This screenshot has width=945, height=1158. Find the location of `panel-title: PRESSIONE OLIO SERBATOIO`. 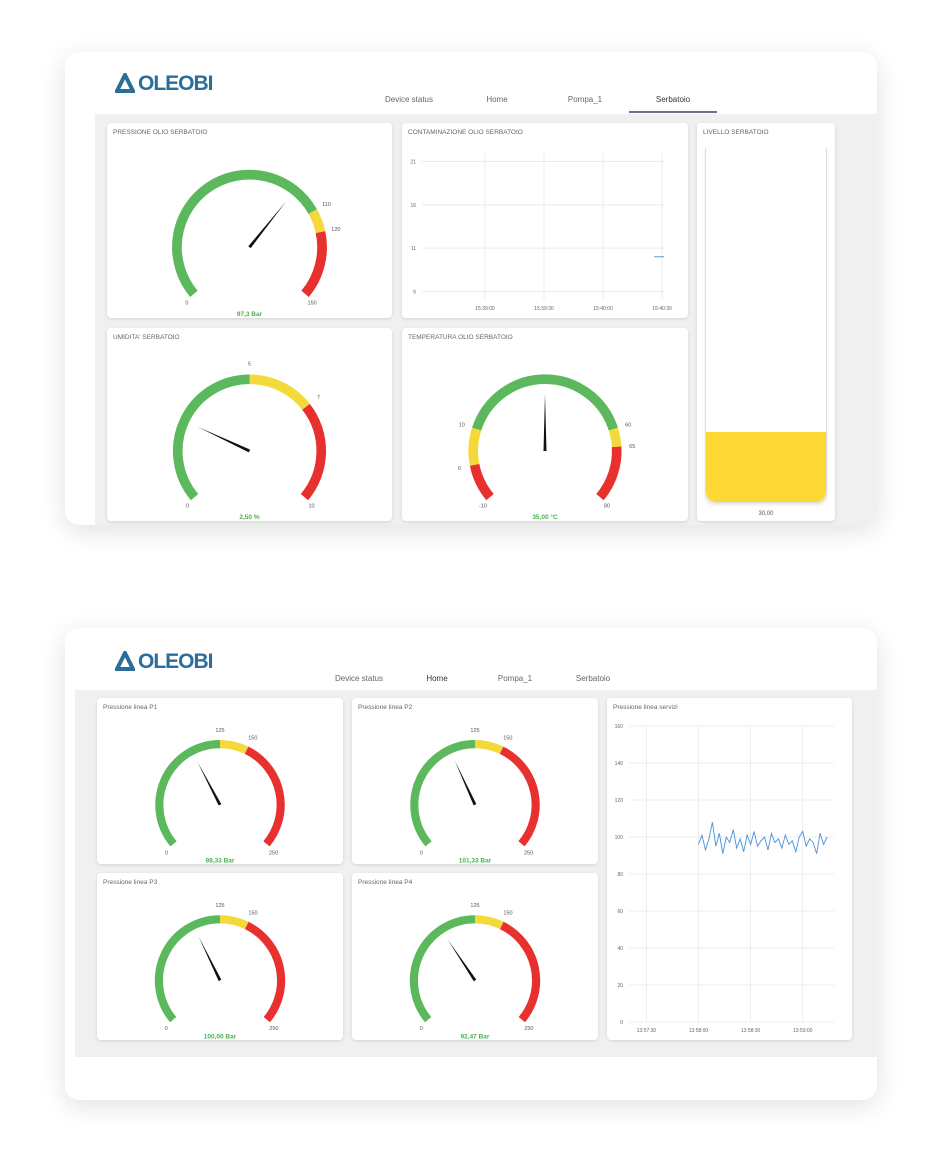

panel-title: PRESSIONE OLIO SERBATOIO is located at coordinates (160, 132).